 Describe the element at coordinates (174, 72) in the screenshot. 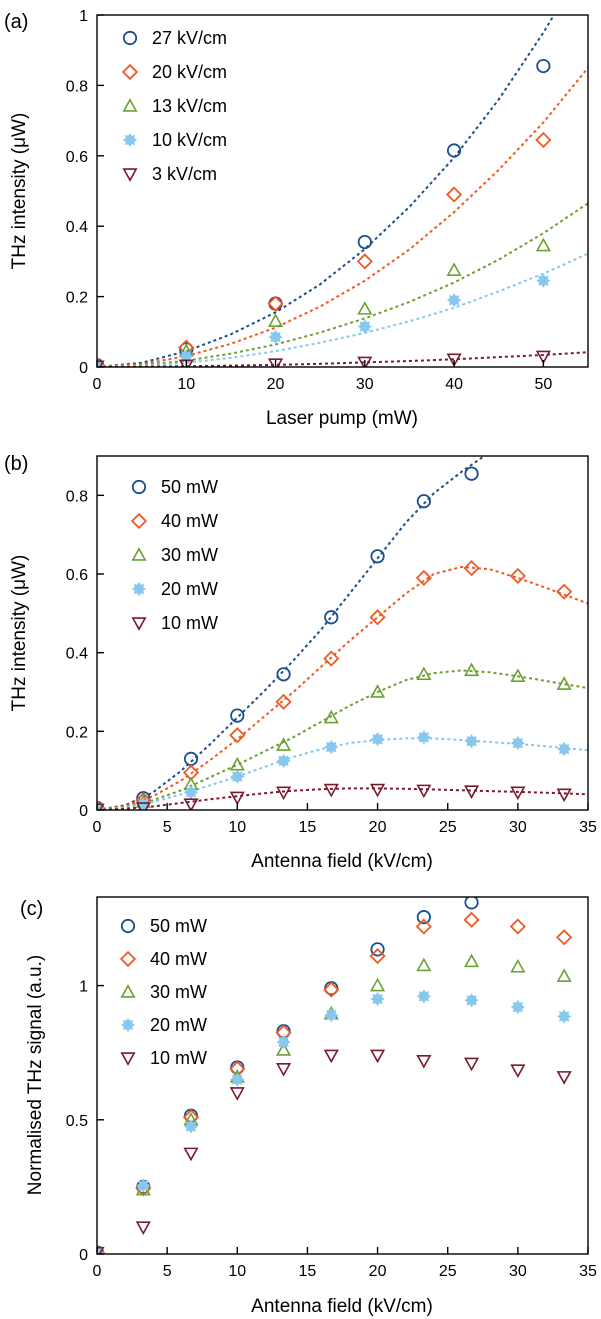

I see `legend-entry: 20 kV/cm` at that location.